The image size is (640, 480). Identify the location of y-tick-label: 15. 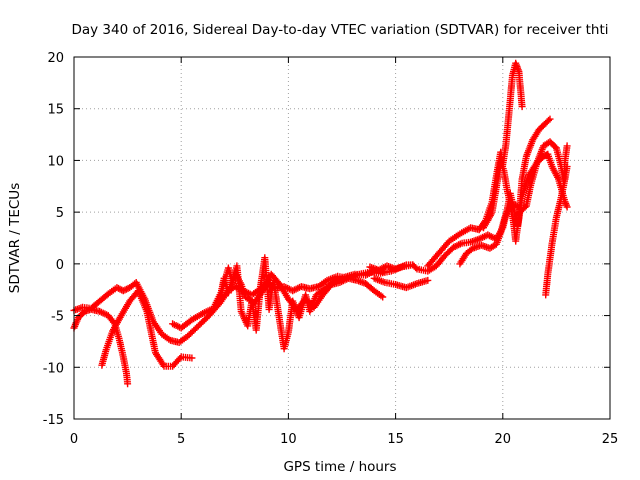
(55, 110).